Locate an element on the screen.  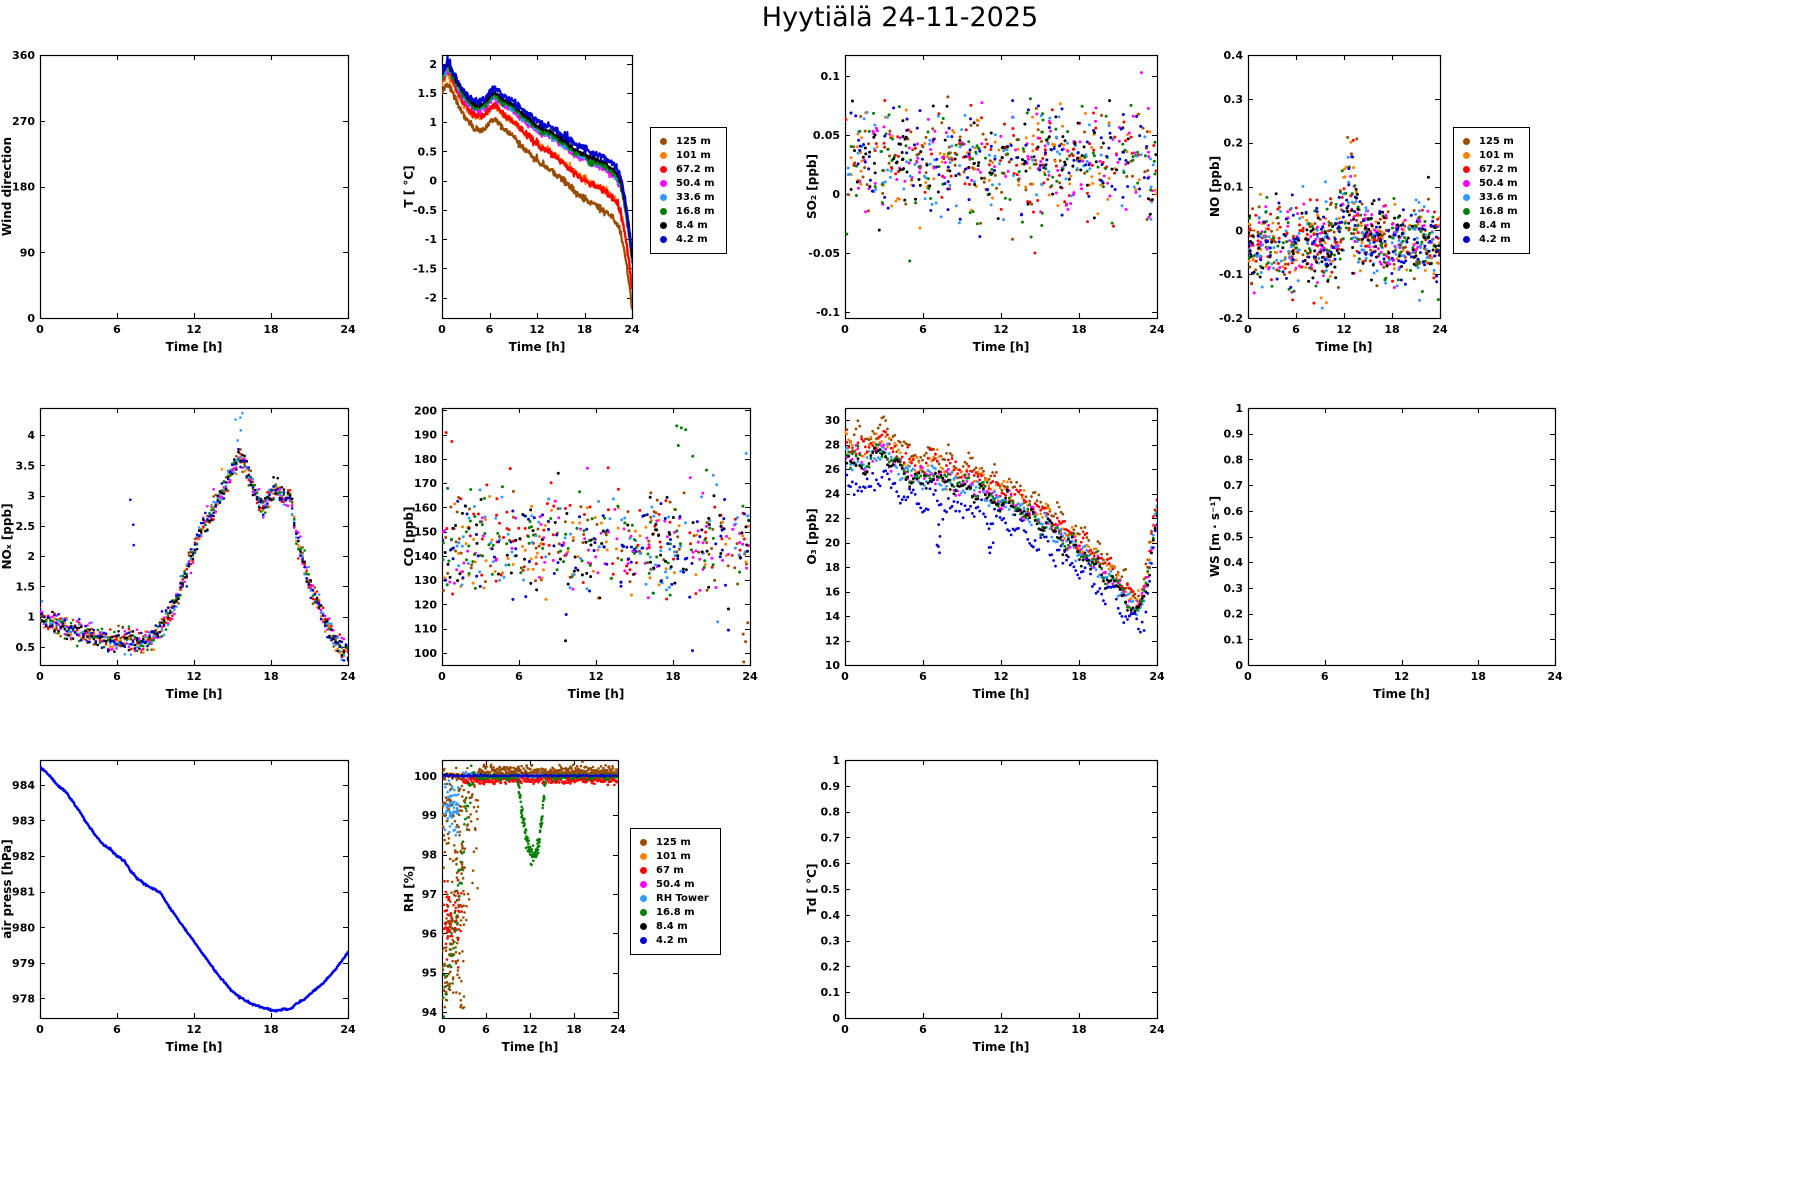
chart-co is located at coordinates (582, 551).